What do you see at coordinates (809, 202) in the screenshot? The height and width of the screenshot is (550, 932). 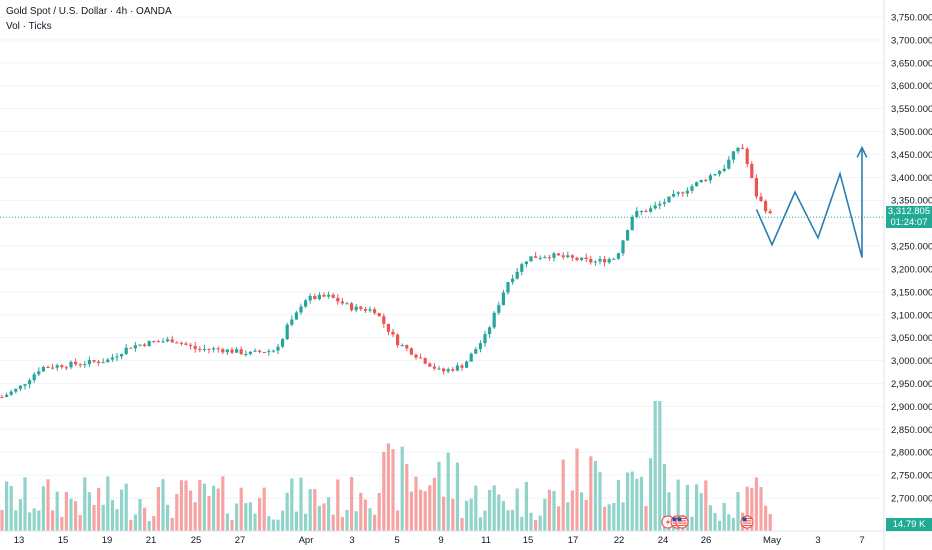 I see `projection-path` at bounding box center [809, 202].